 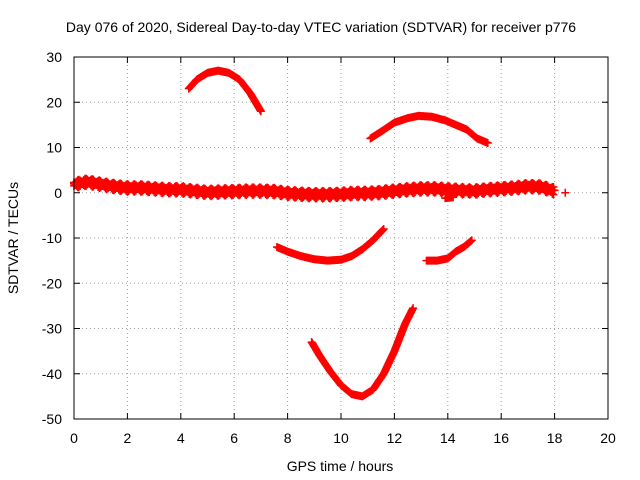 I want to click on y-tick-label: -30, so click(x=52, y=329).